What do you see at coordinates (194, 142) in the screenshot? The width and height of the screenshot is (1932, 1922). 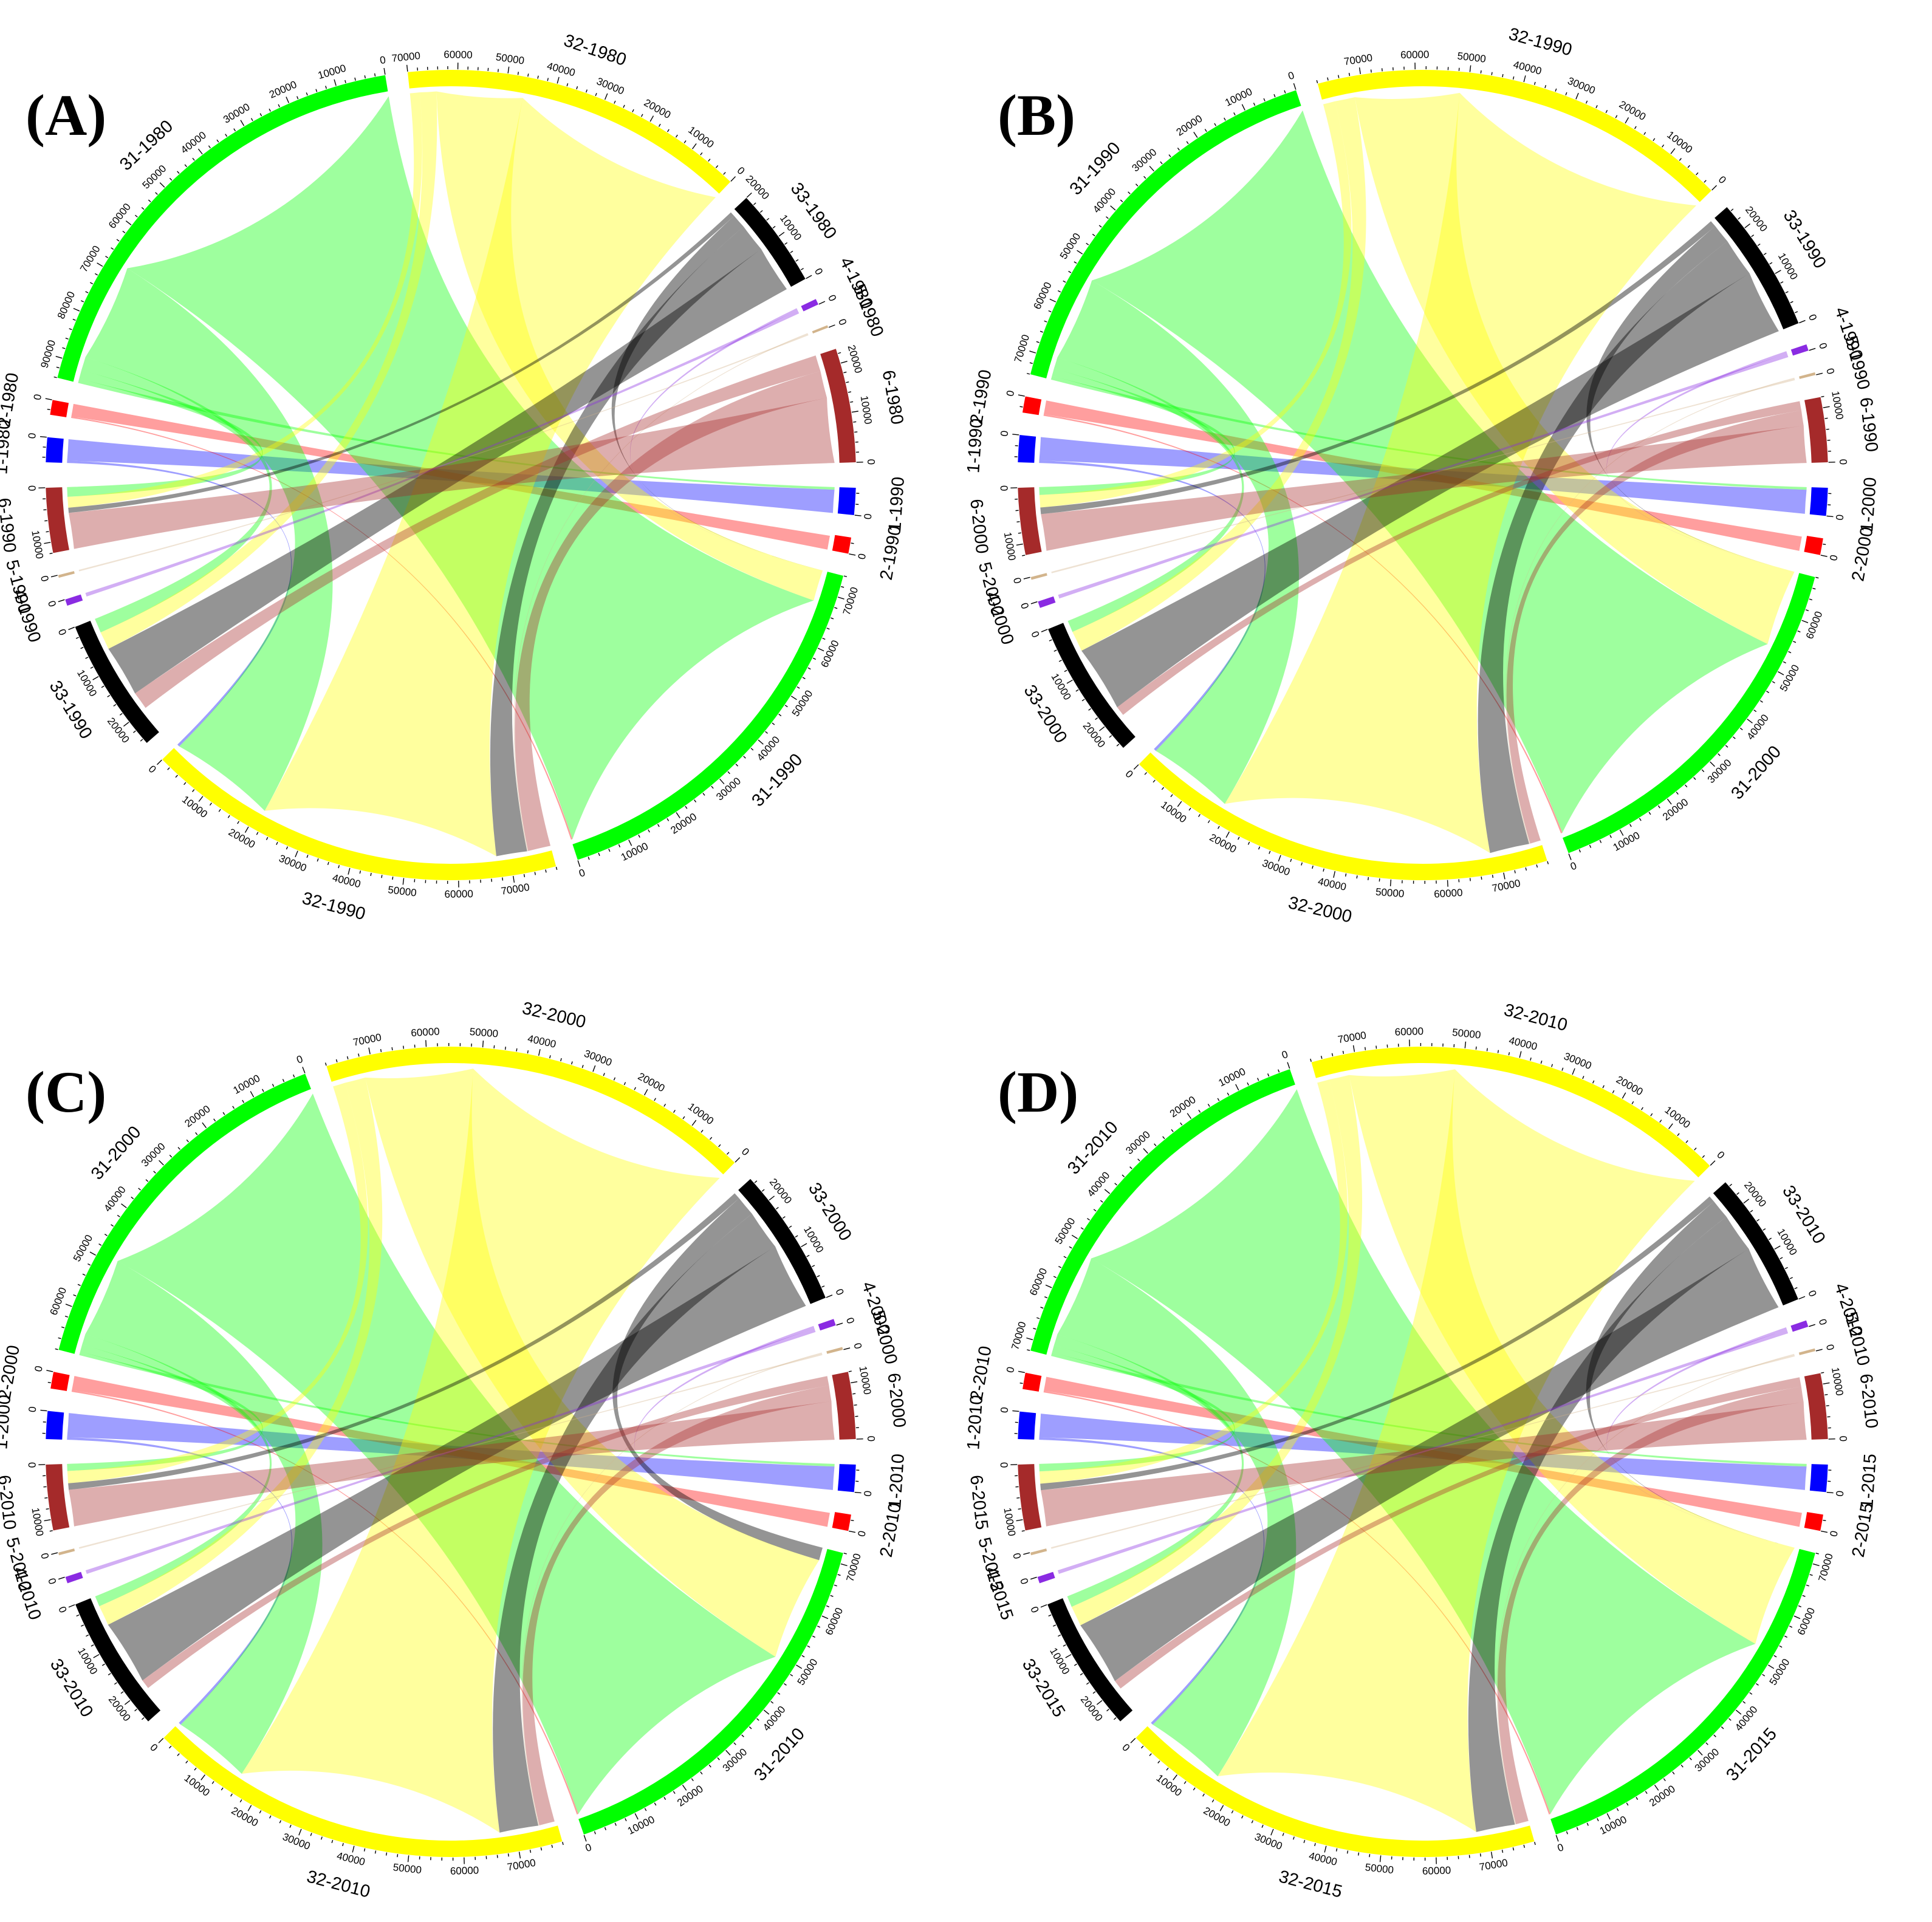 I see `tick-label: 40000` at bounding box center [194, 142].